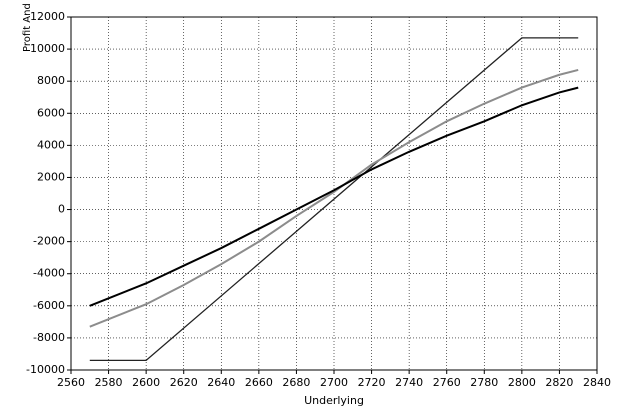 The image size is (622, 407). Describe the element at coordinates (51, 176) in the screenshot. I see `y-tick-label: 2000` at that location.